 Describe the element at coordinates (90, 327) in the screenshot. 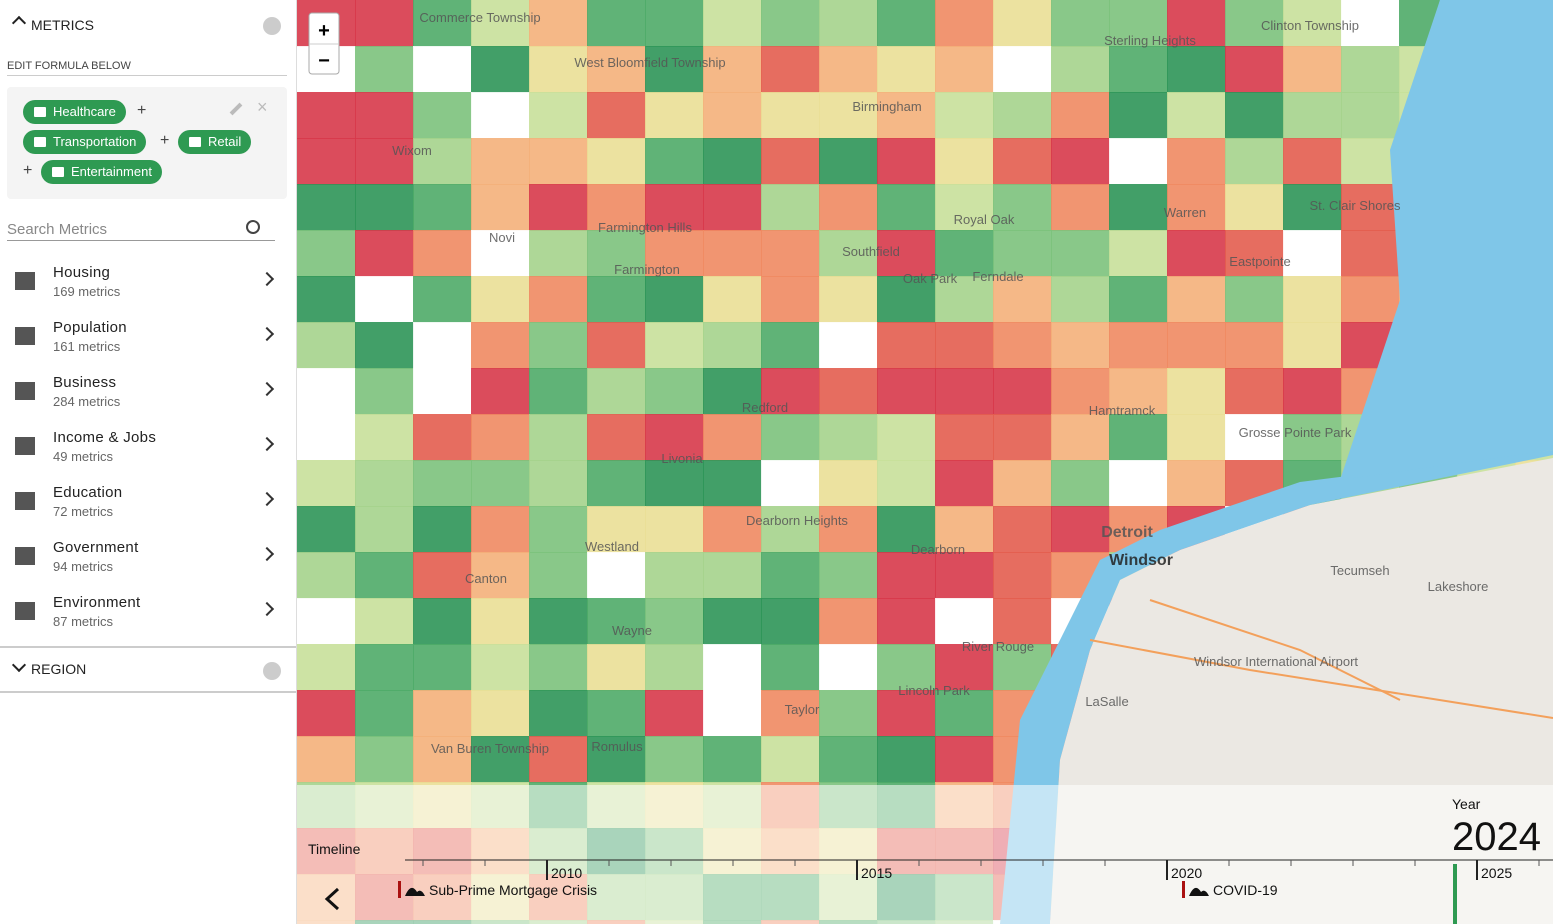

I see `category-name: Population` at that location.